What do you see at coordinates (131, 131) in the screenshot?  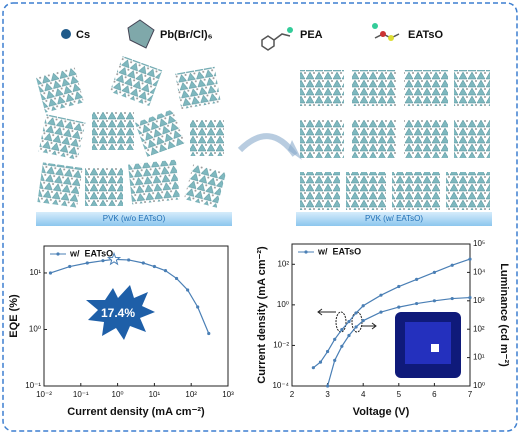 I see `crystals-left` at bounding box center [131, 131].